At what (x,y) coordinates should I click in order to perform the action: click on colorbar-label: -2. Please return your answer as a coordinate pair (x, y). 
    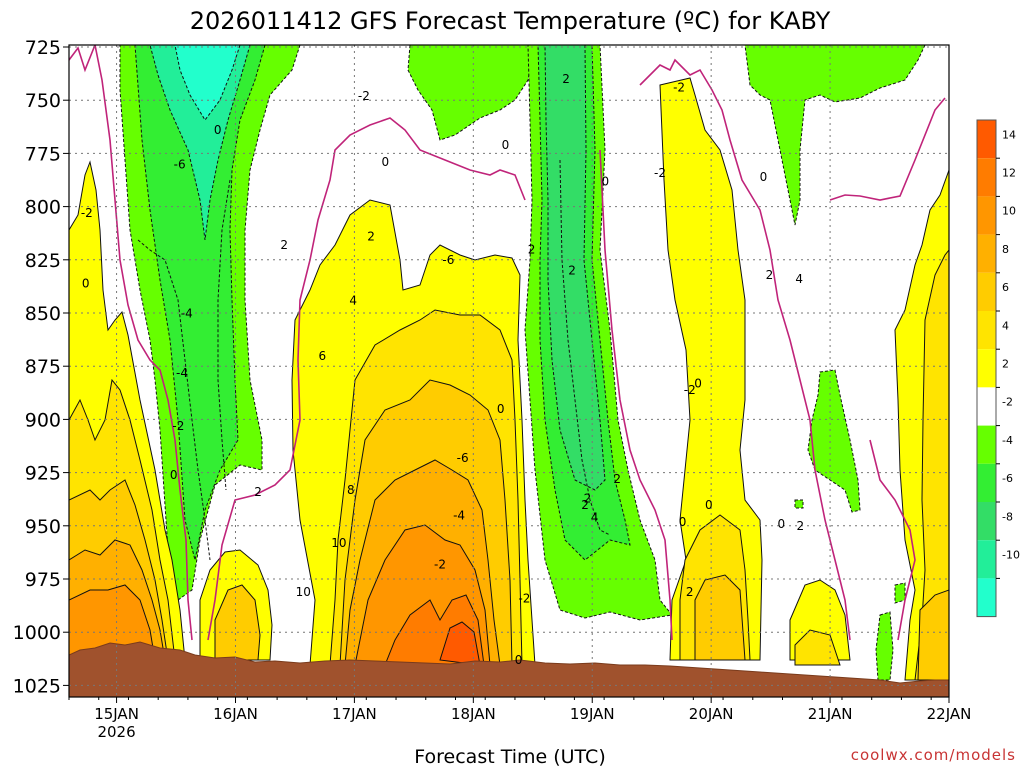
    Looking at the image, I should click on (1007, 402).